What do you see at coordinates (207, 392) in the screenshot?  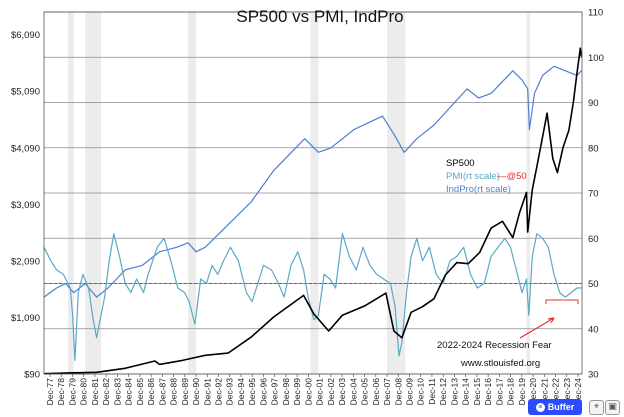 I see `x-tick-label: Dec-91` at bounding box center [207, 392].